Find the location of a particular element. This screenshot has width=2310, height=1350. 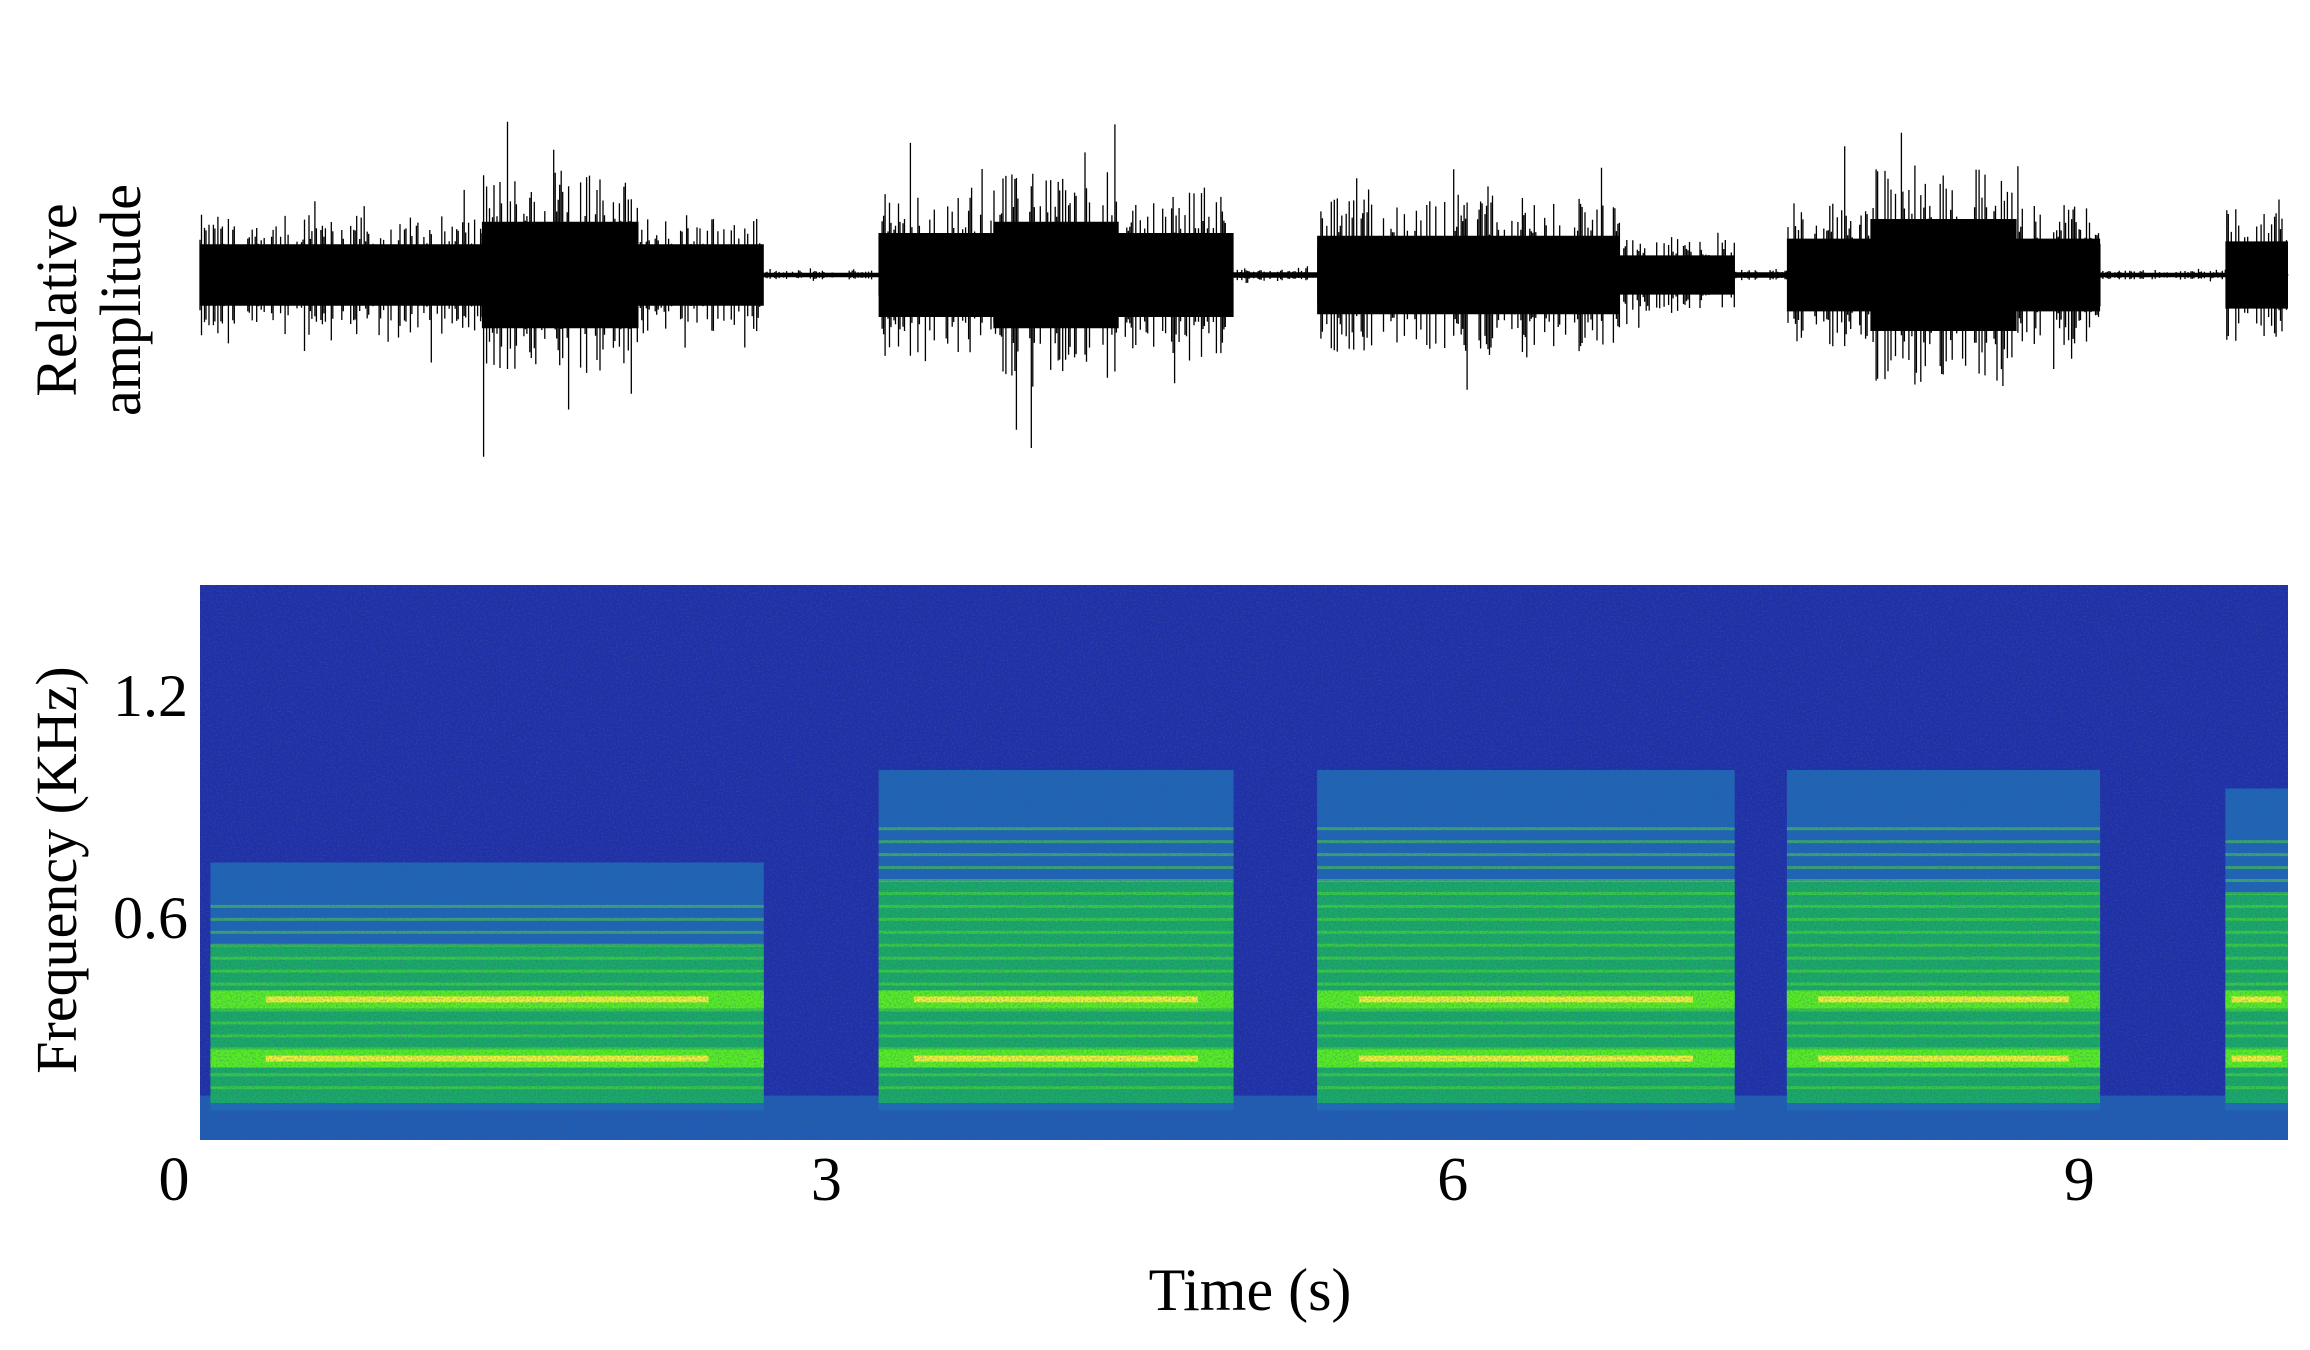

x-tick-labels: 0 3 6 9 is located at coordinates (1127, 1180).